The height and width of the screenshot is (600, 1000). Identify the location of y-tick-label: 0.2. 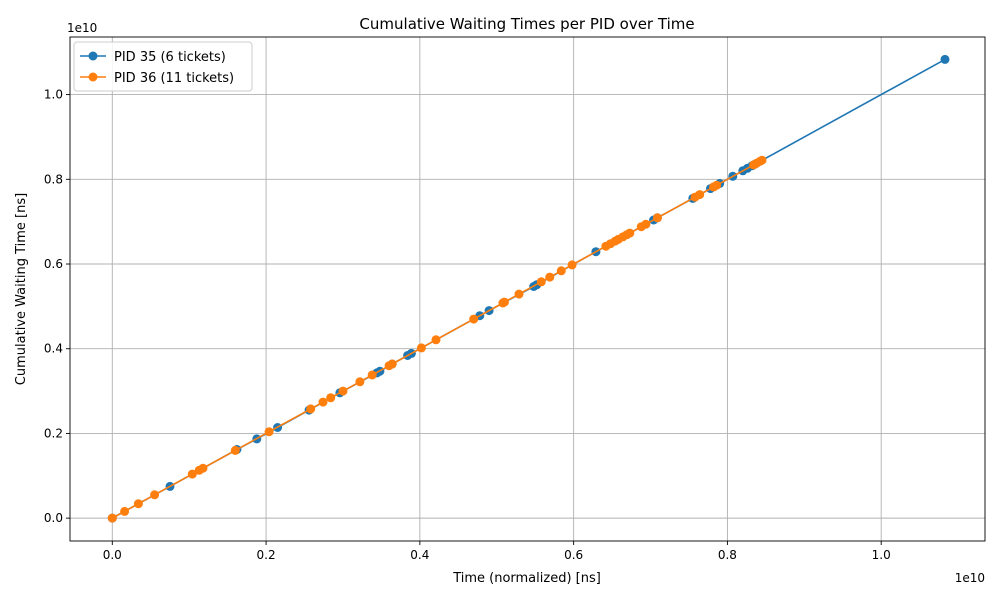
(53, 433).